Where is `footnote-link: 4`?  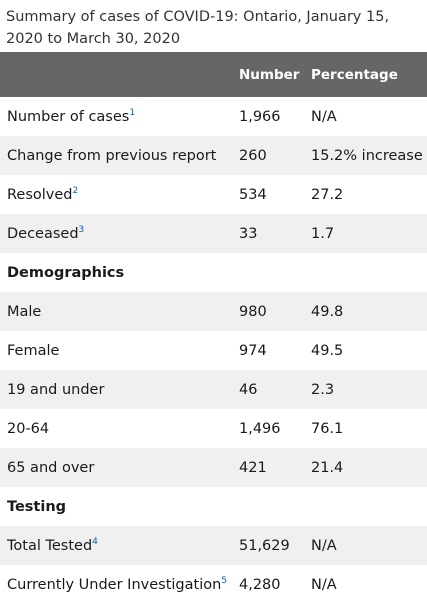
footnote-link: 4 is located at coordinates (95, 541).